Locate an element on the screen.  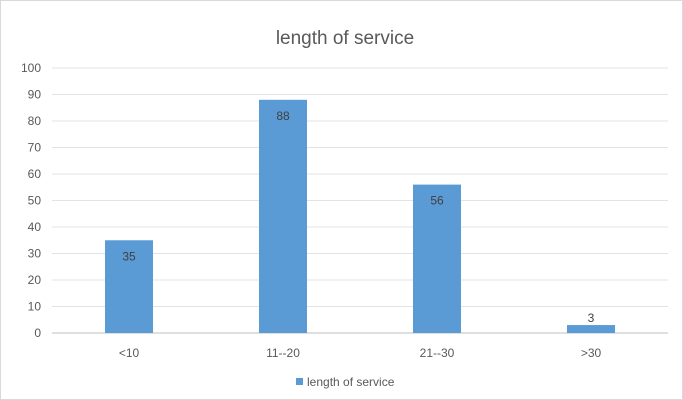
chart-title: length of service is located at coordinates (345, 38).